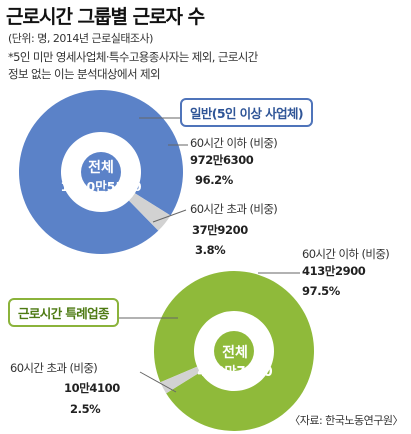  I want to click on leader-line-2b, so click(158, 382).